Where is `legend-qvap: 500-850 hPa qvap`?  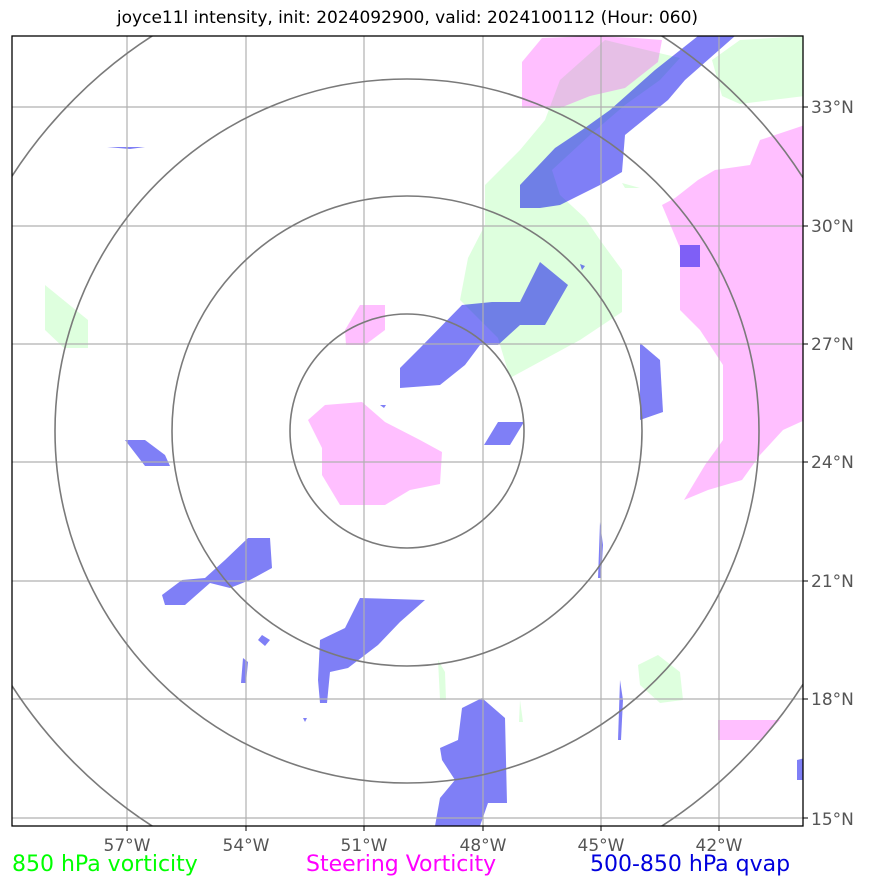 legend-qvap: 500-850 hPa qvap is located at coordinates (690, 864).